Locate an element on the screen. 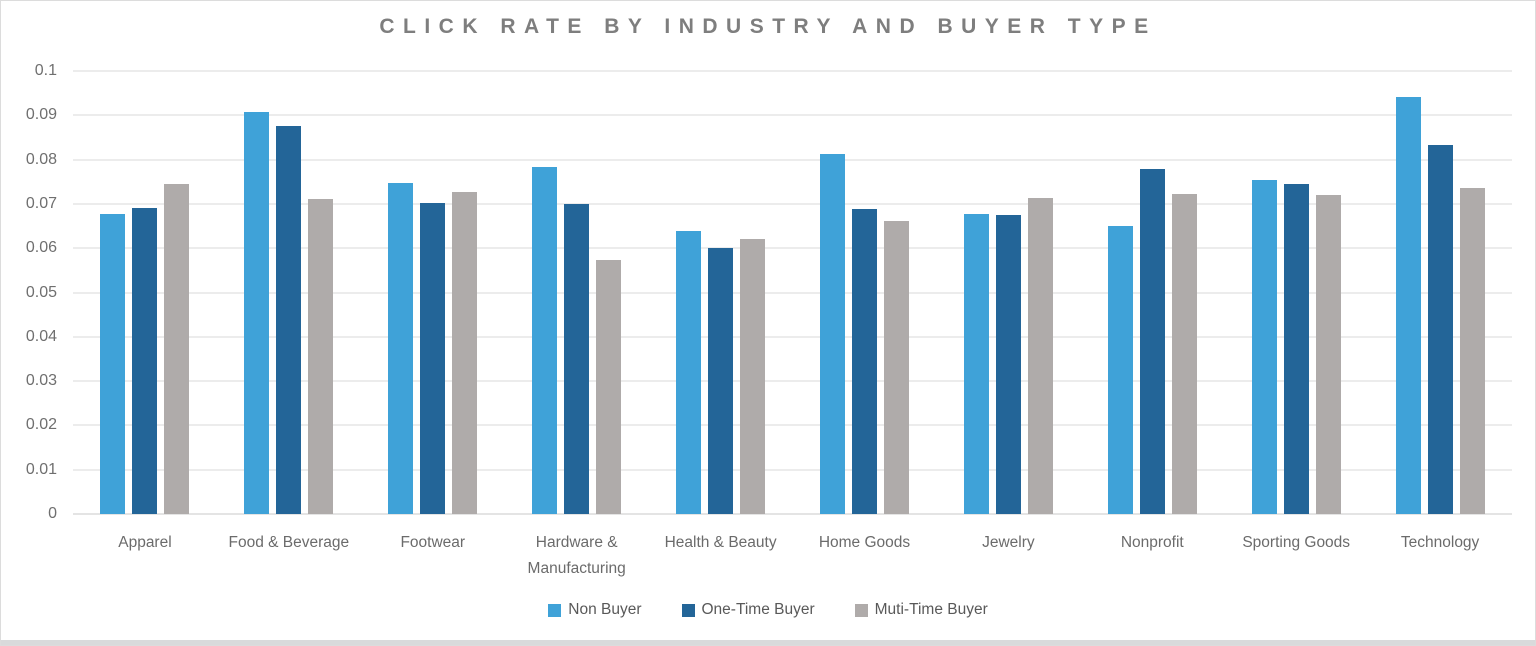 This screenshot has height=646, width=1536. bar-group-sporting-goods is located at coordinates (1296, 292).